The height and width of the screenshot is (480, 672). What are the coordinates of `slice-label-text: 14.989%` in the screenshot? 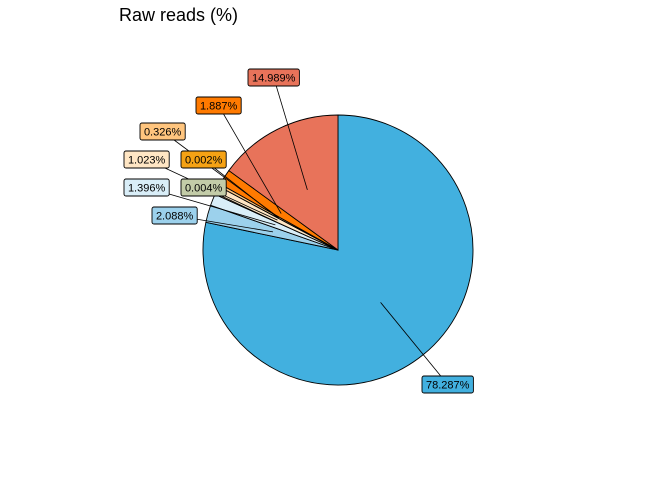 It's located at (274, 79).